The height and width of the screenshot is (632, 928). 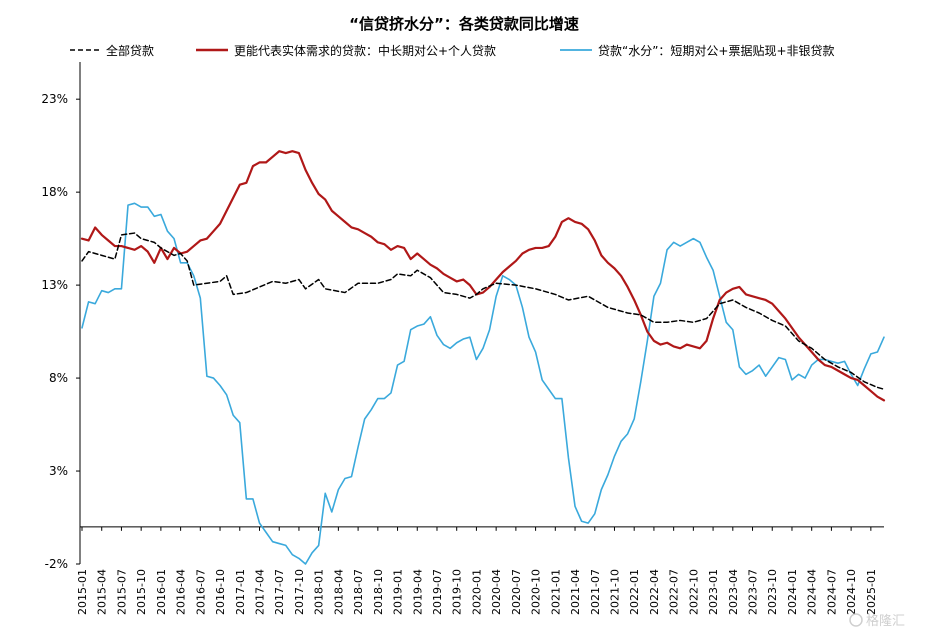 What do you see at coordinates (792, 592) in the screenshot?
I see `x-tick-label: 2024-01` at bounding box center [792, 592].